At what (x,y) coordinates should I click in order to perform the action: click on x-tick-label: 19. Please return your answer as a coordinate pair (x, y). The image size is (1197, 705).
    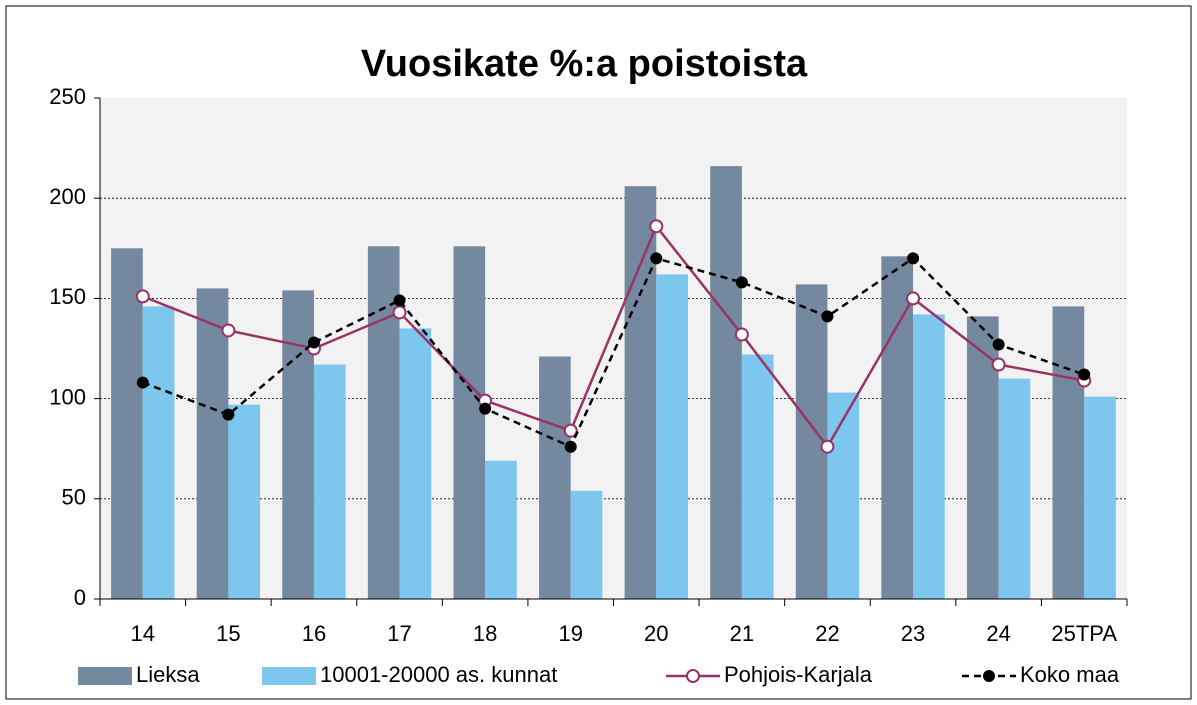
    Looking at the image, I should click on (570, 633).